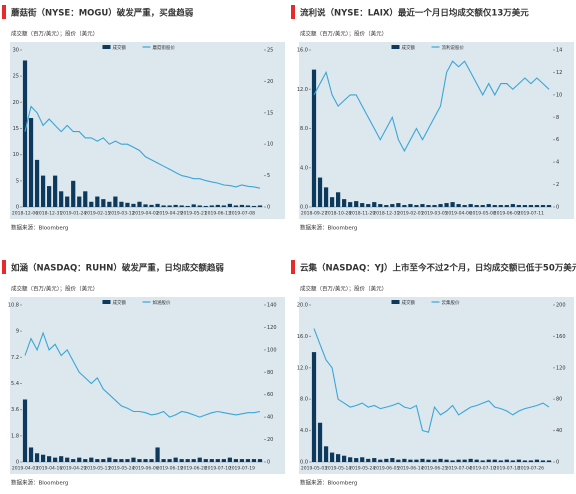  Describe the element at coordinates (121, 214) in the screenshot. I see `x-tick-label: 2019-03-12` at that location.